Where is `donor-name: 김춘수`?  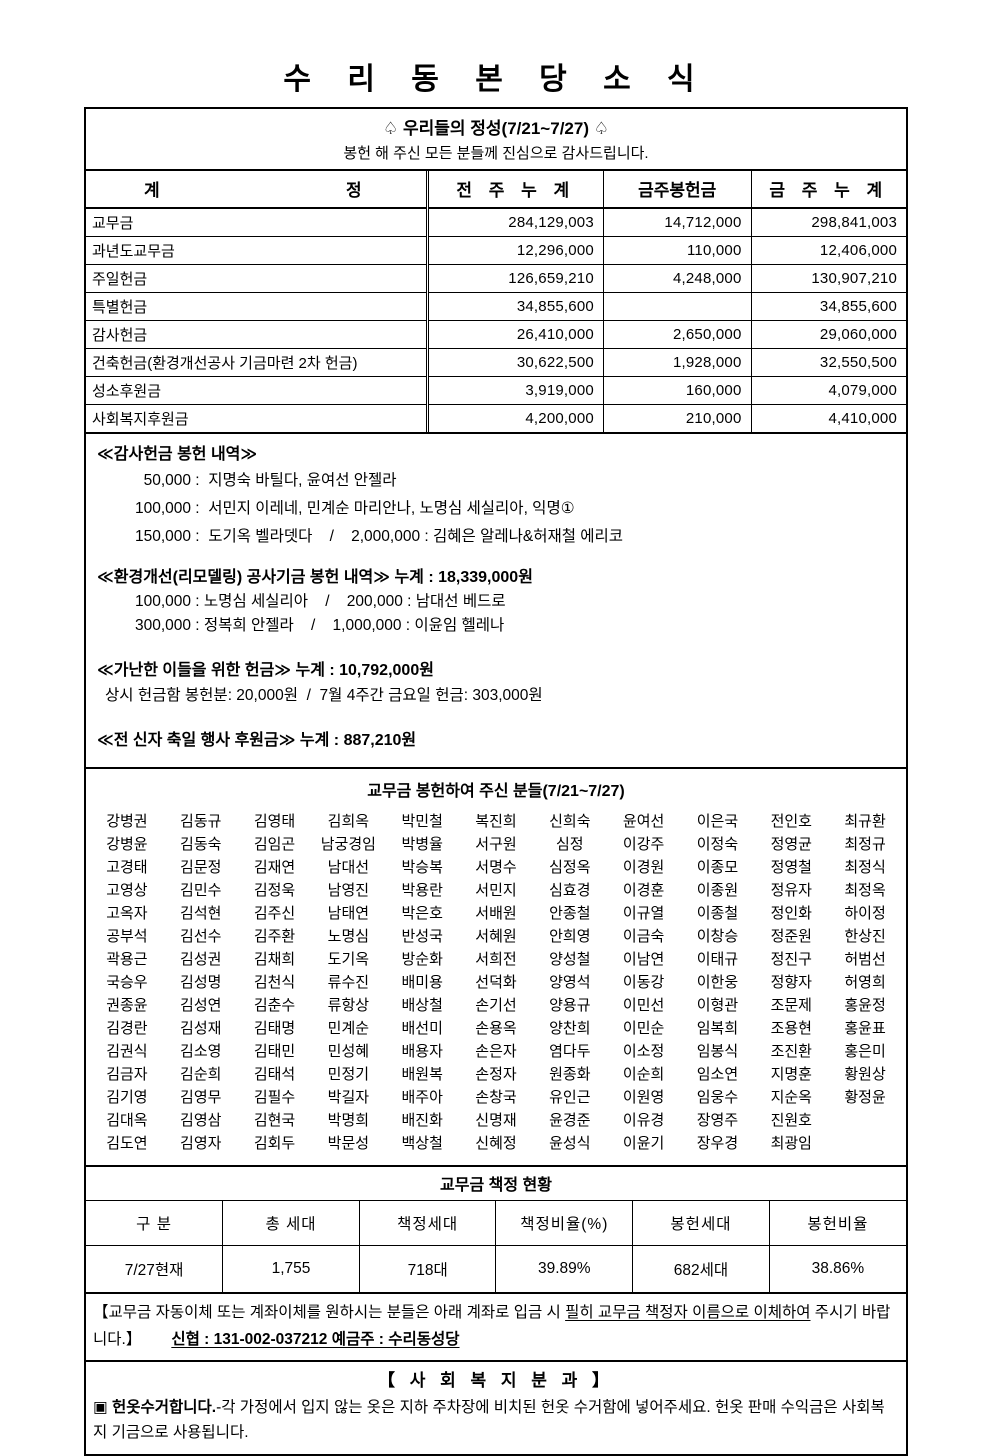 donor-name: 김춘수 is located at coordinates (274, 1005).